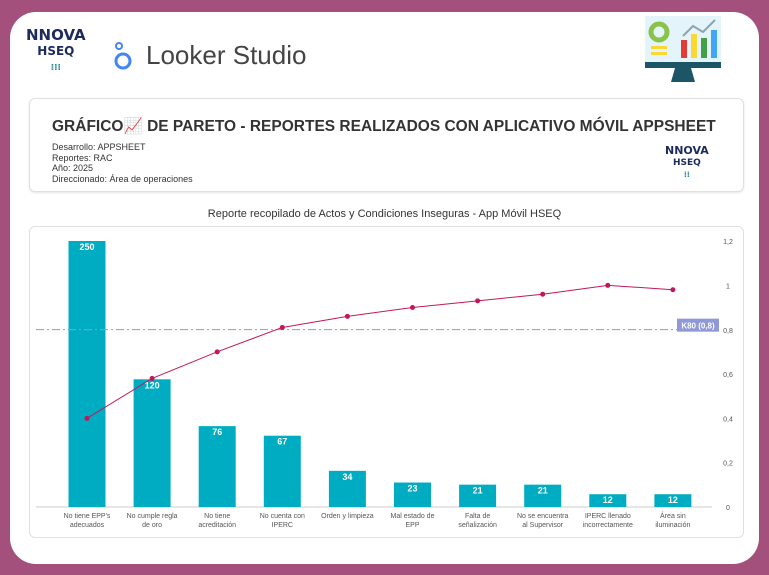 The image size is (769, 575). I want to click on right-tick-label: 0, so click(728, 508).